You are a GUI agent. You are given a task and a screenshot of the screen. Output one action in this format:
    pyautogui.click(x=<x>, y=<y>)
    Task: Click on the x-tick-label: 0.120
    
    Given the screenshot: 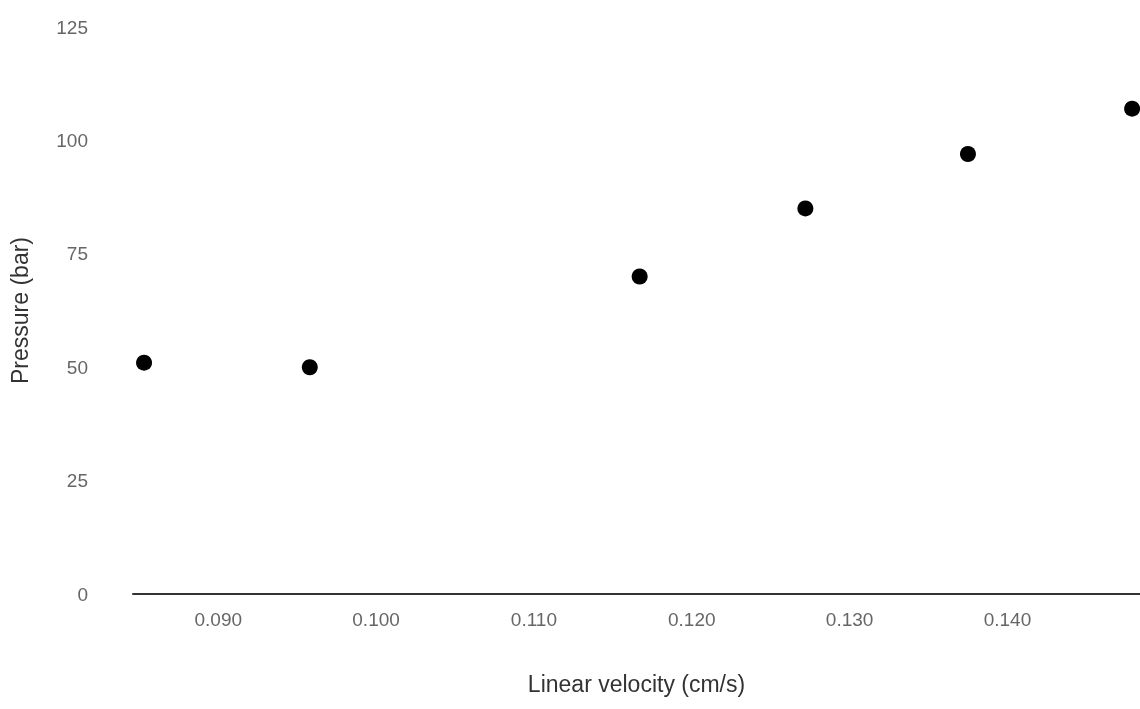 What is the action you would take?
    pyautogui.click(x=691, y=619)
    